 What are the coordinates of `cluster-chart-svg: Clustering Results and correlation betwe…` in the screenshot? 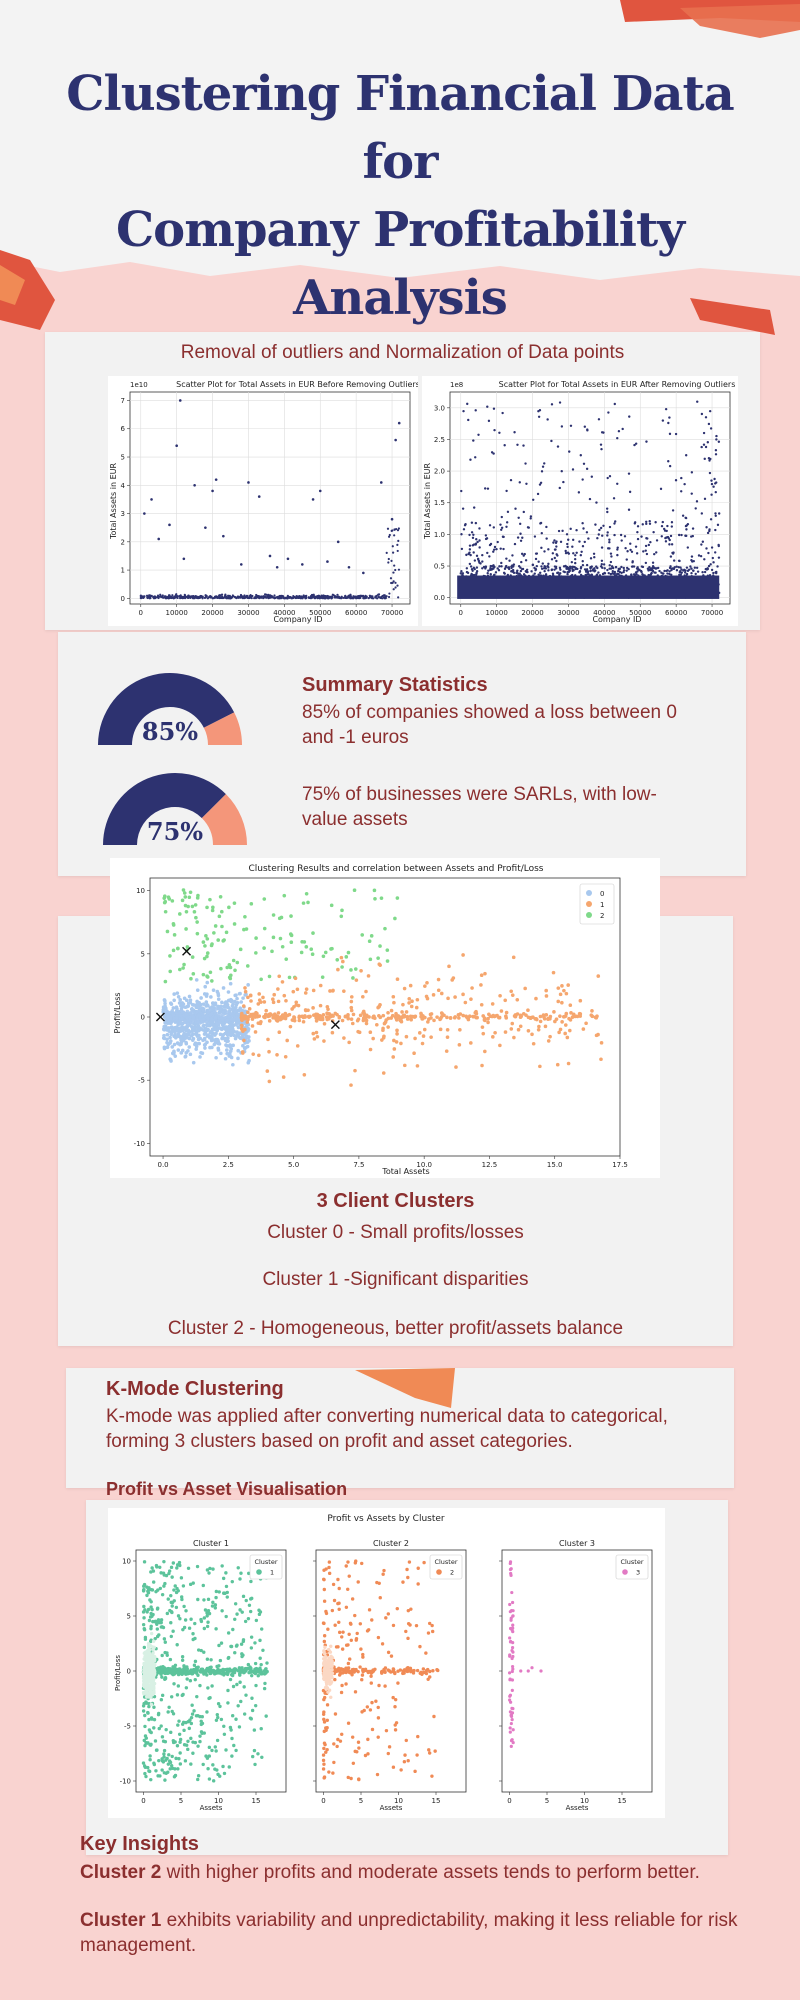 It's located at (370, 1020).